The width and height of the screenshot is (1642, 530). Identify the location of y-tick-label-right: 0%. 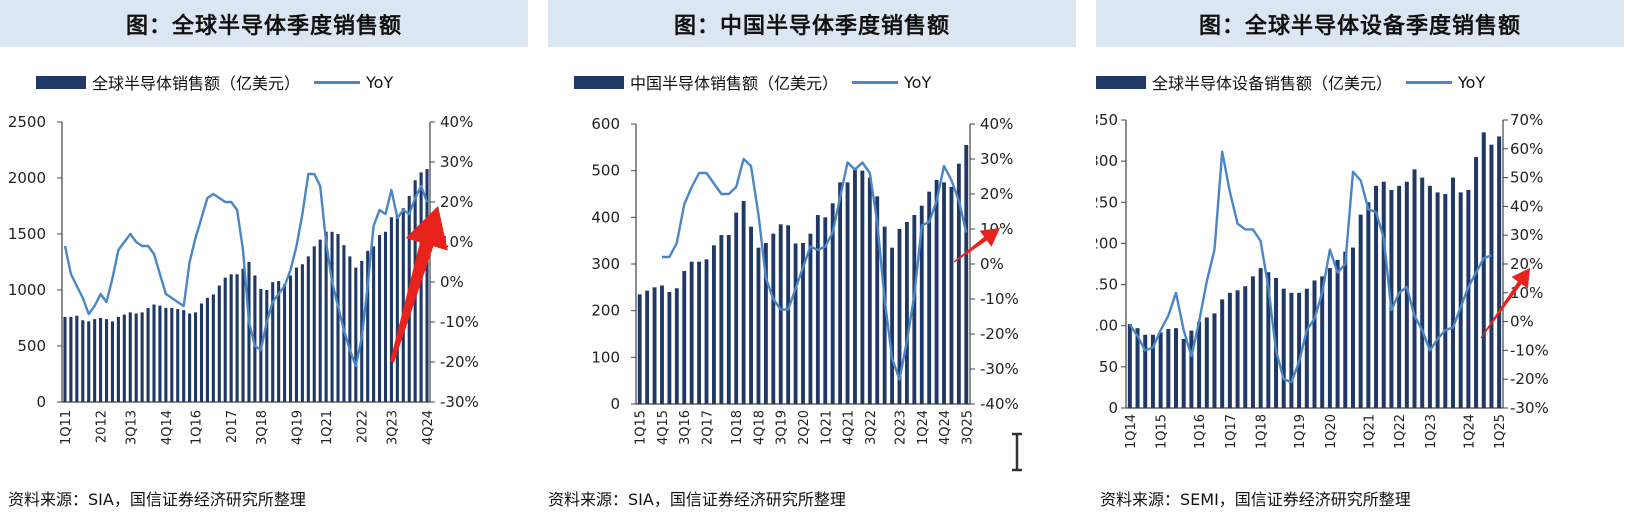
(452, 282).